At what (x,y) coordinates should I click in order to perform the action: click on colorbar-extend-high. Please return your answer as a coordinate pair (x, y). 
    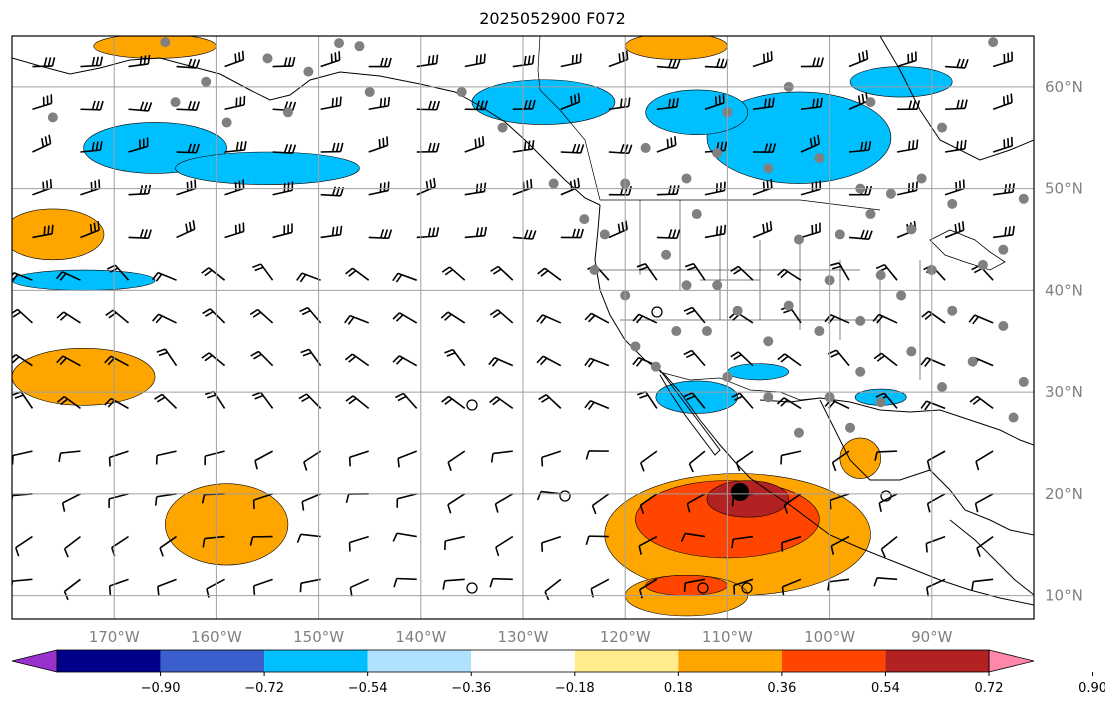
    Looking at the image, I should click on (1011, 661).